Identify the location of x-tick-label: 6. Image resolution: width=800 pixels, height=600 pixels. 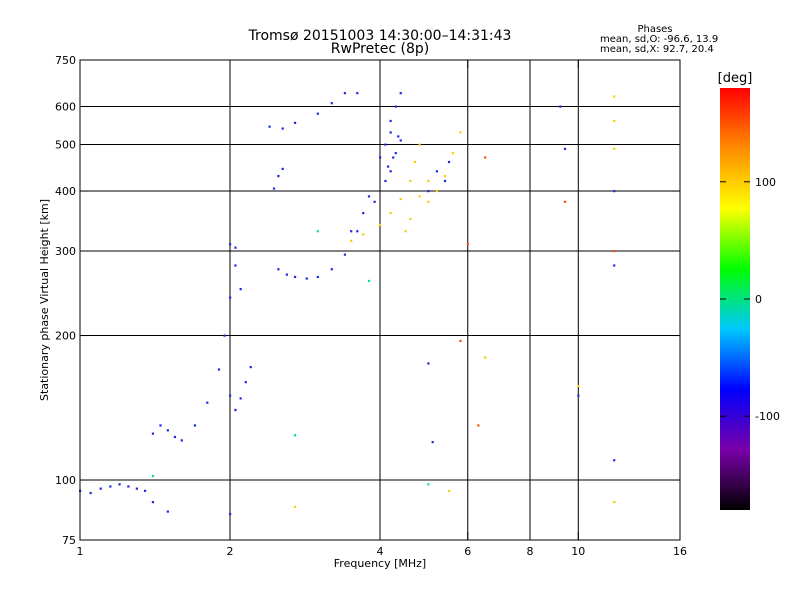
(467, 551).